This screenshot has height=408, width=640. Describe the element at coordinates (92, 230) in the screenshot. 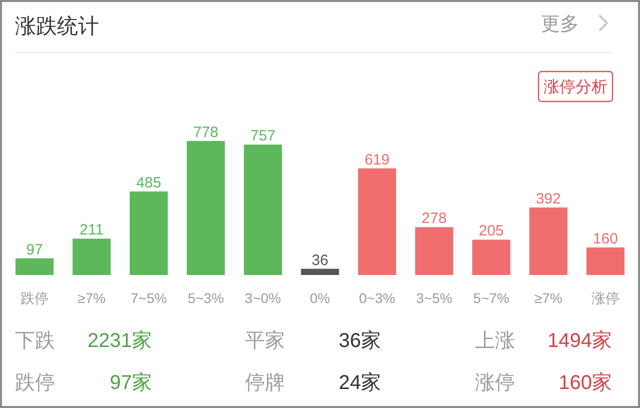

I see `data-label: 211` at that location.